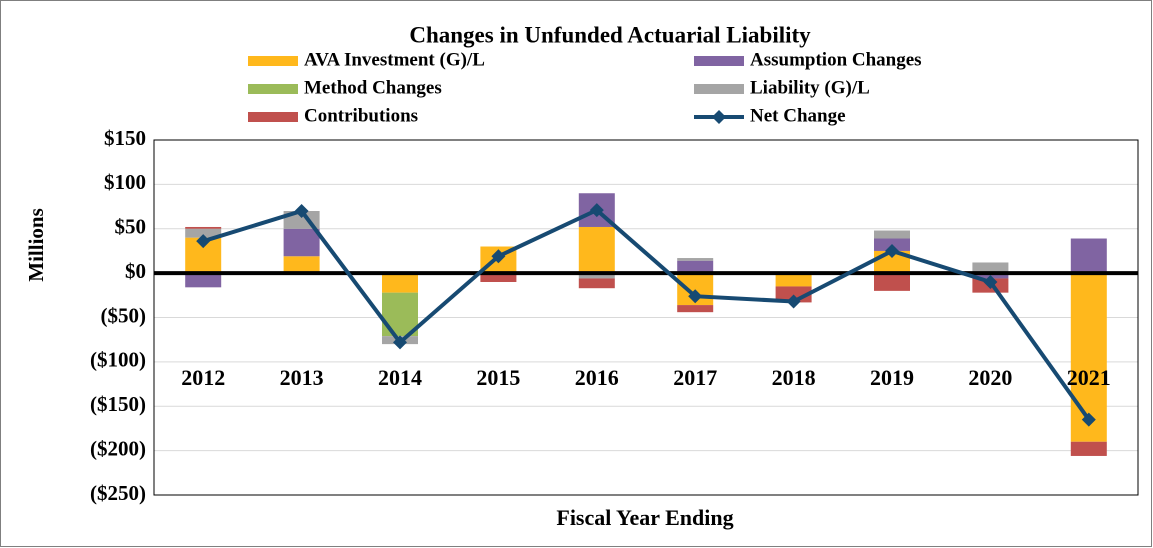 The height and width of the screenshot is (548, 1153). I want to click on y-tick-label: $50, so click(131, 227).